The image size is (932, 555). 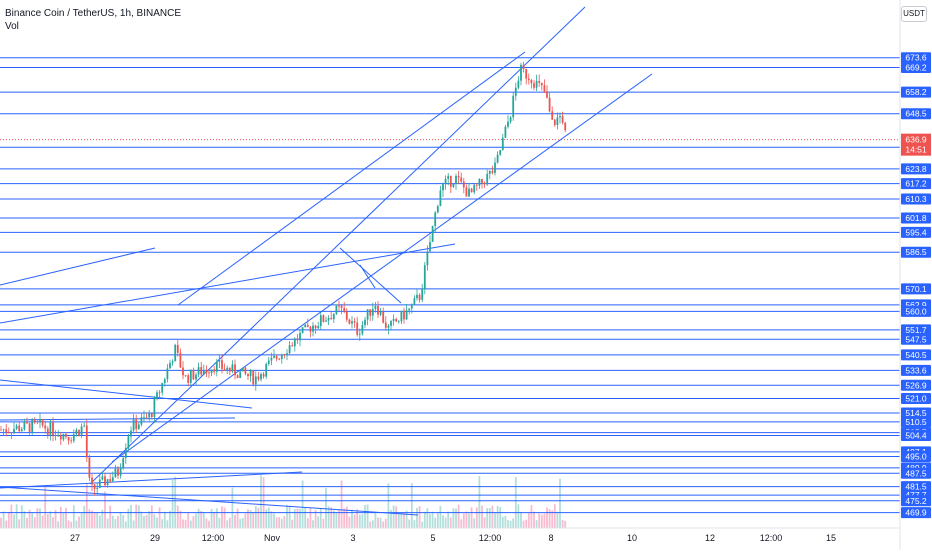 What do you see at coordinates (916, 501) in the screenshot?
I see `price-label: 475.2` at bounding box center [916, 501].